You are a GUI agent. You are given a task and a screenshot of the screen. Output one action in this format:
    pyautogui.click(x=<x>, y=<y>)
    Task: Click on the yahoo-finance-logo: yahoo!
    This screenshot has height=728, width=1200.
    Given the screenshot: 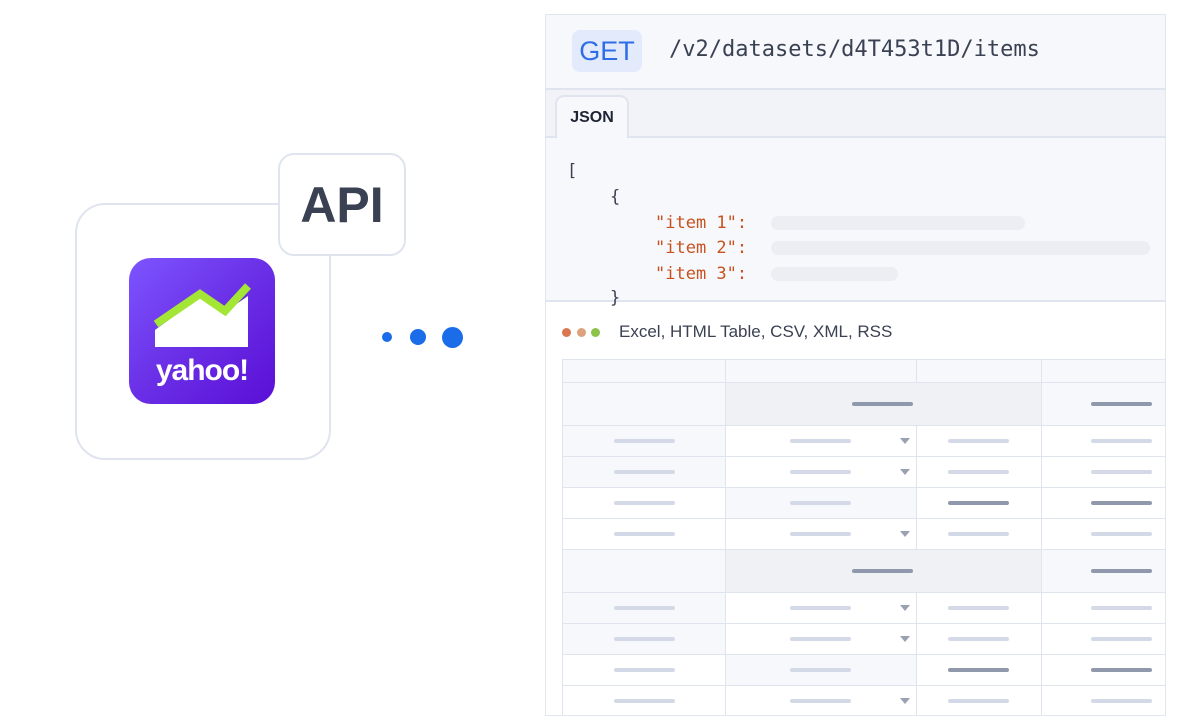 What is the action you would take?
    pyautogui.click(x=202, y=331)
    